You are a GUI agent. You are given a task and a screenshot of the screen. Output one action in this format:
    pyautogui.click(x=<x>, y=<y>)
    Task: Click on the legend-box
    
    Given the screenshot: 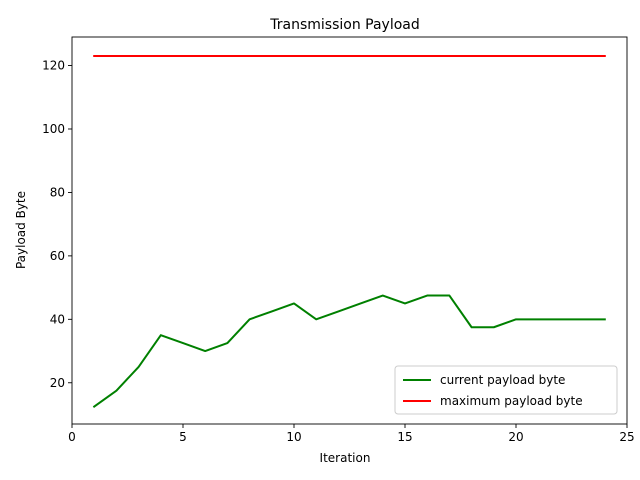 What is the action you would take?
    pyautogui.click(x=506, y=390)
    